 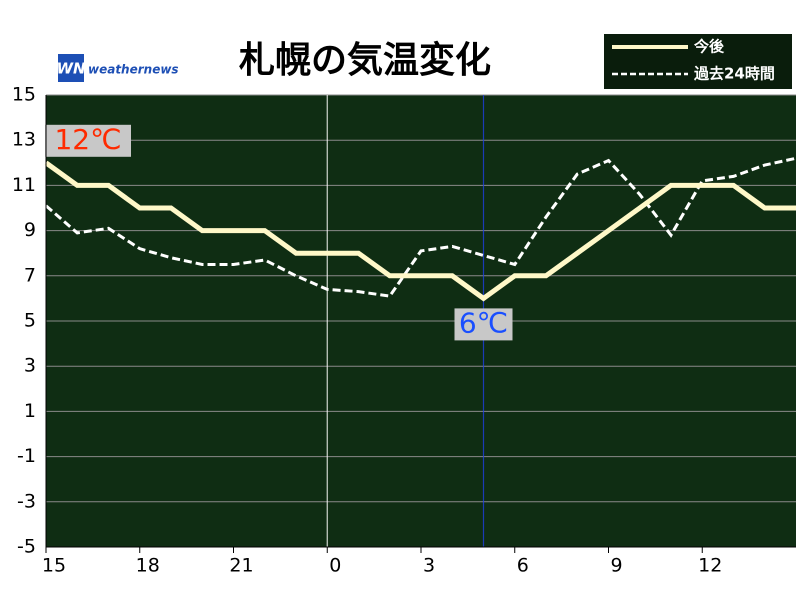 I want to click on y-tick-label: -3, so click(x=26, y=501).